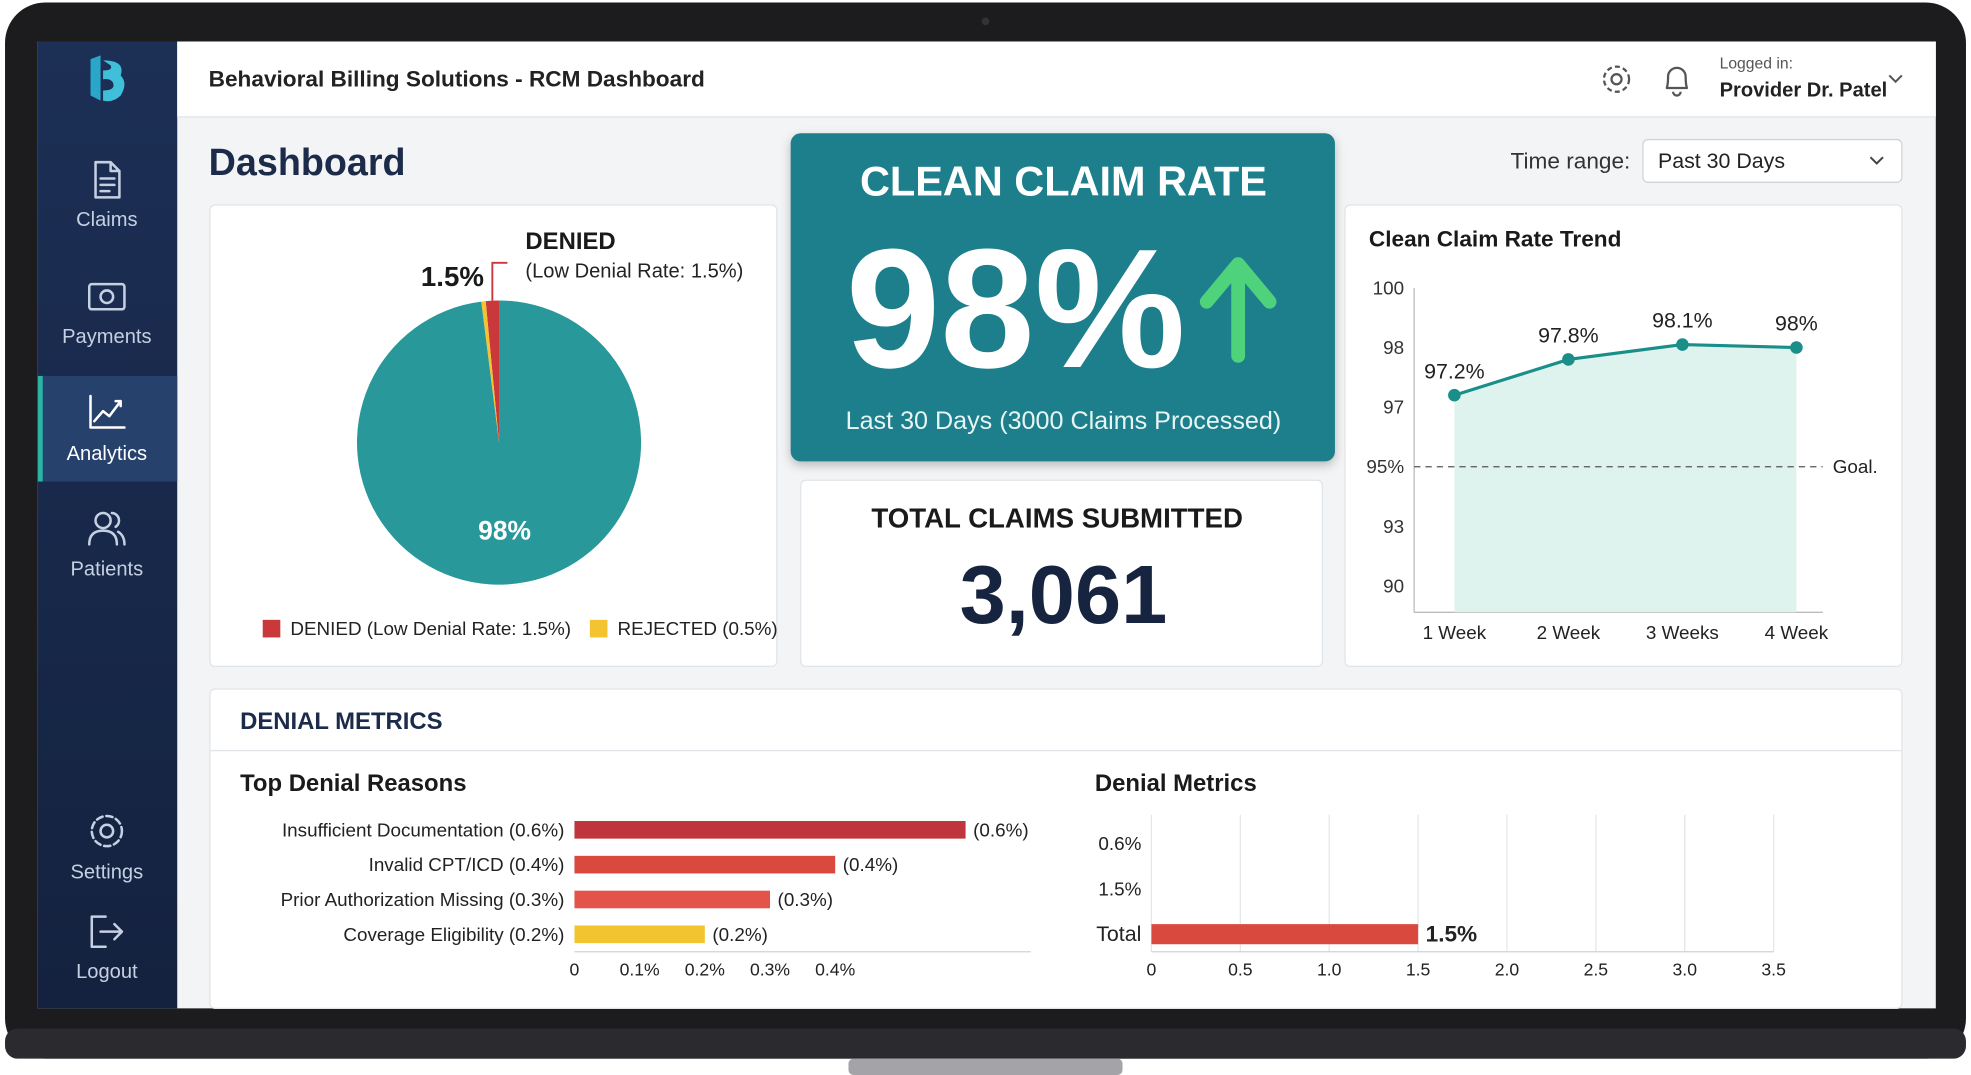  Describe the element at coordinates (1596, 969) in the screenshot. I see `x-tick-label: 2.5` at that location.